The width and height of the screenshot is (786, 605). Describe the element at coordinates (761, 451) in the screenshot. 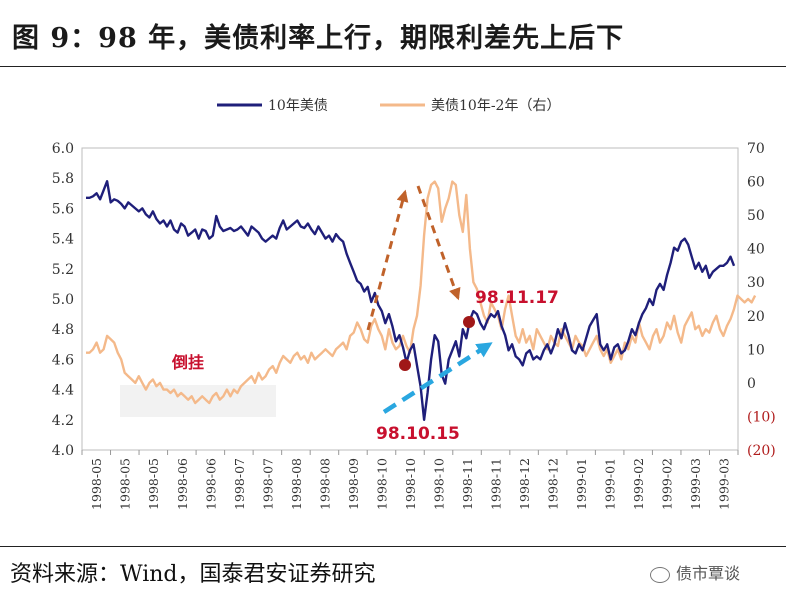

I see `y-right-tick-label: (20)` at that location.